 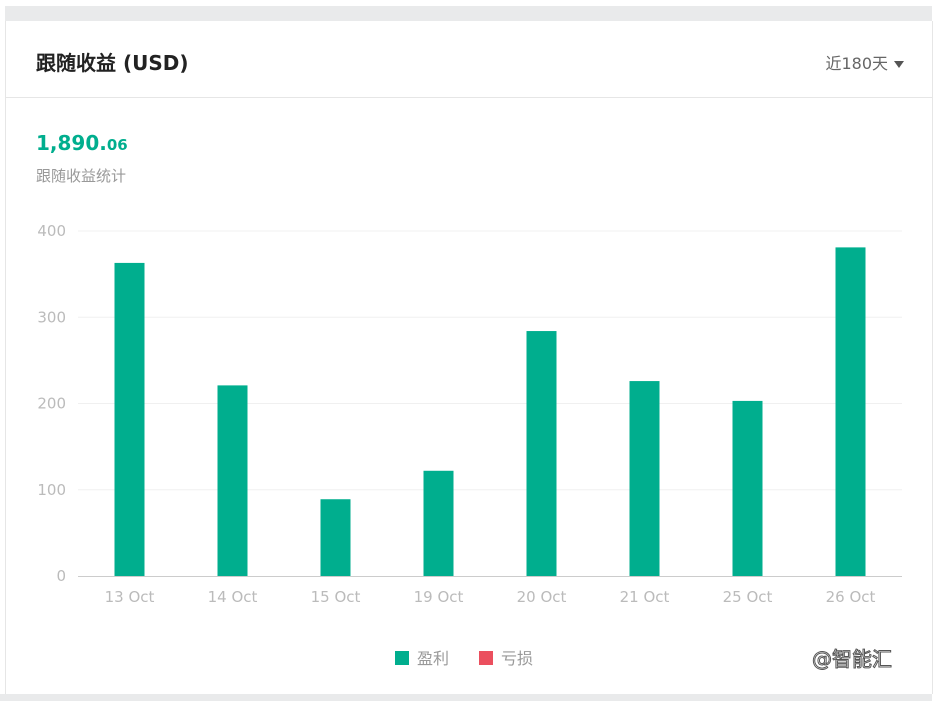 I want to click on total-main: 1,890., so click(x=71, y=143).